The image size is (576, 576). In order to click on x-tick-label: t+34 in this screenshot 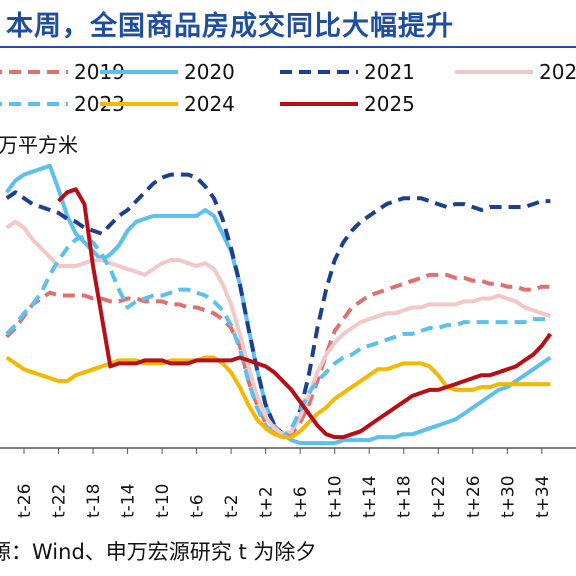, I will do `click(543, 496)`.